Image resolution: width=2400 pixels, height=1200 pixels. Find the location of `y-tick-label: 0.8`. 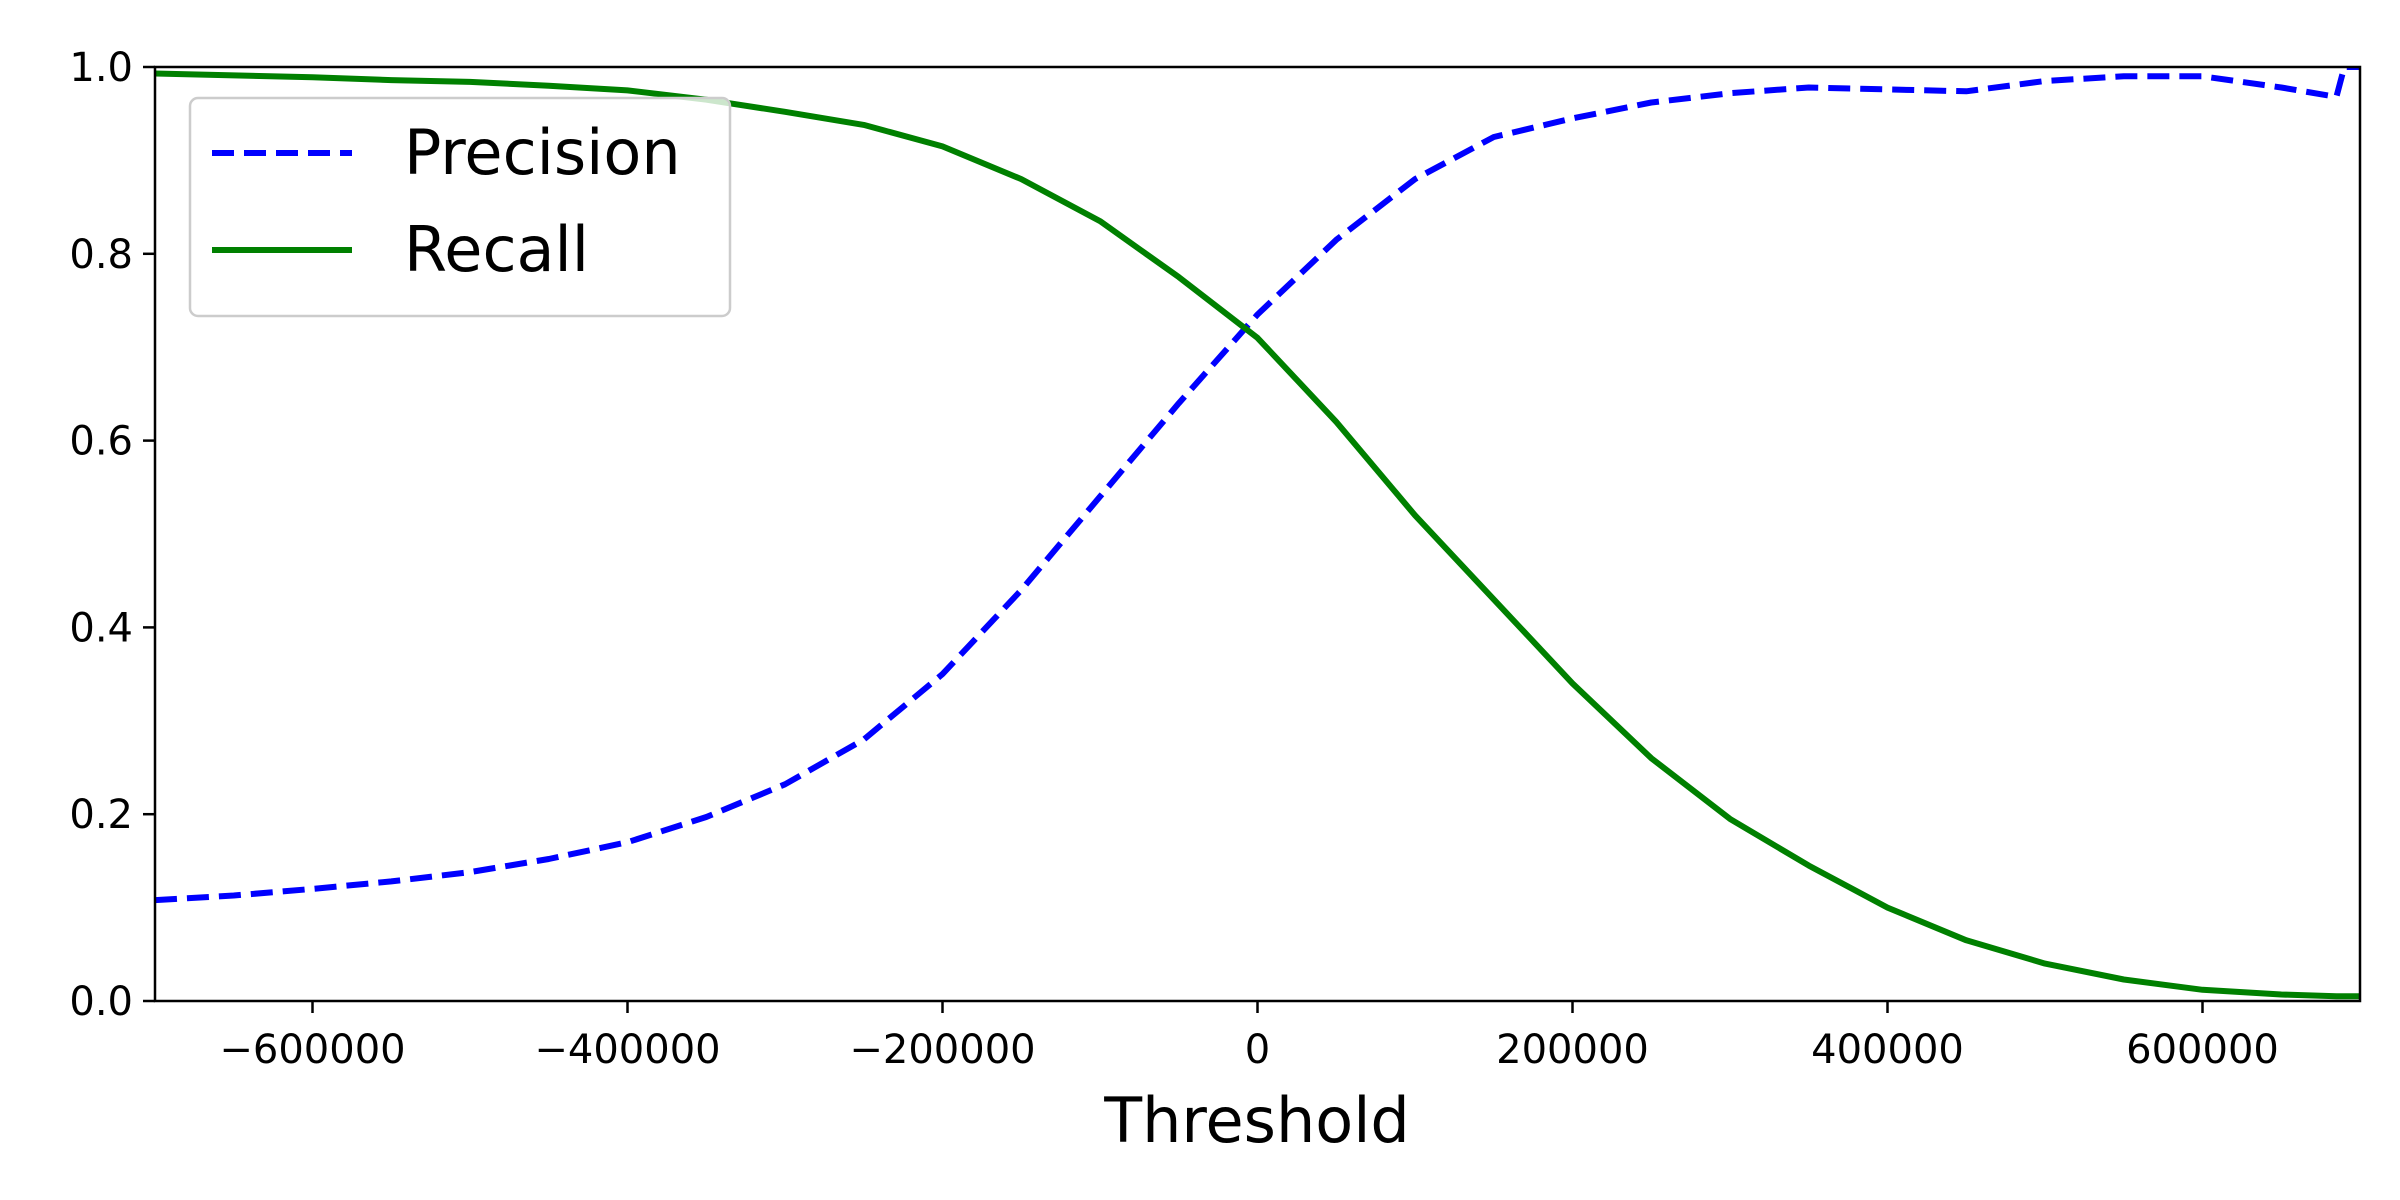

y-tick-label: 0.8 is located at coordinates (101, 255).